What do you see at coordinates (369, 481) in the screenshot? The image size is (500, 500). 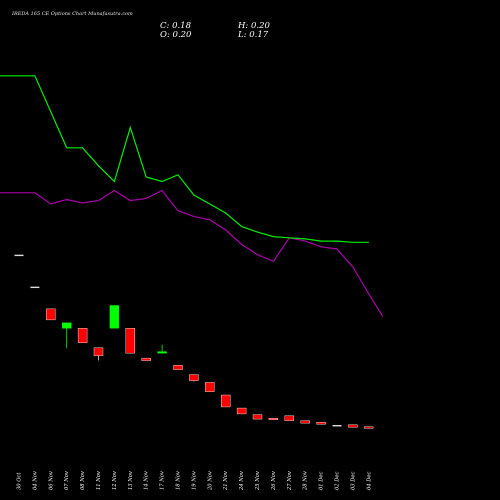 I see `x-tick-label: 04 Dec` at bounding box center [369, 481].